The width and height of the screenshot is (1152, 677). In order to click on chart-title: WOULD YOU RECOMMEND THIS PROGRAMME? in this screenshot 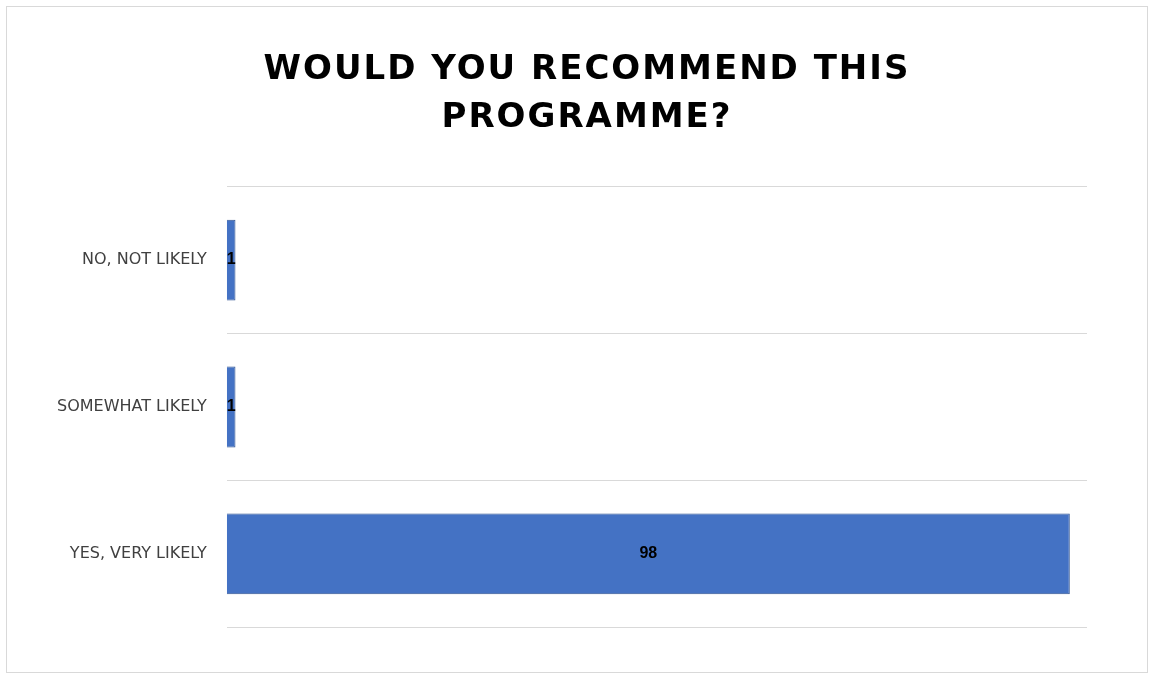, I will do `click(587, 91)`.